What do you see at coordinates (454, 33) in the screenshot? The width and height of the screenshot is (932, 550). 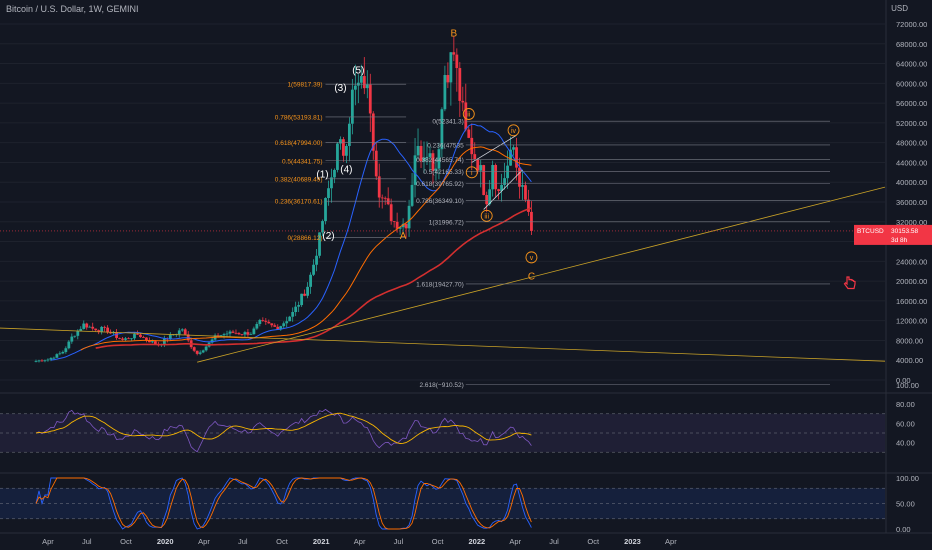 I see `wave-label: B` at bounding box center [454, 33].